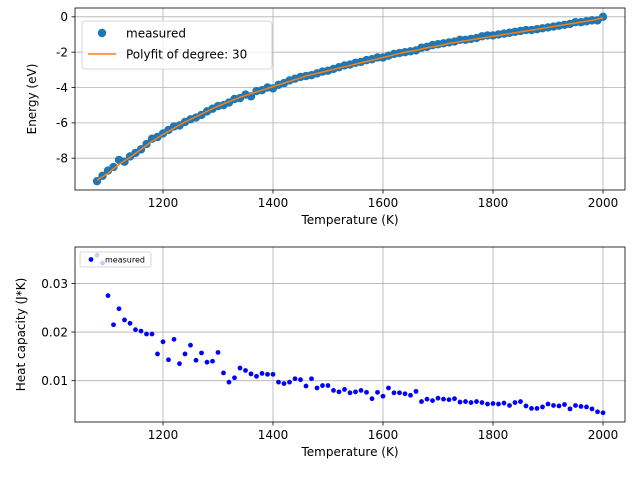 The width and height of the screenshot is (640, 480). Describe the element at coordinates (62, 88) in the screenshot. I see `y-tick-label: -4` at that location.